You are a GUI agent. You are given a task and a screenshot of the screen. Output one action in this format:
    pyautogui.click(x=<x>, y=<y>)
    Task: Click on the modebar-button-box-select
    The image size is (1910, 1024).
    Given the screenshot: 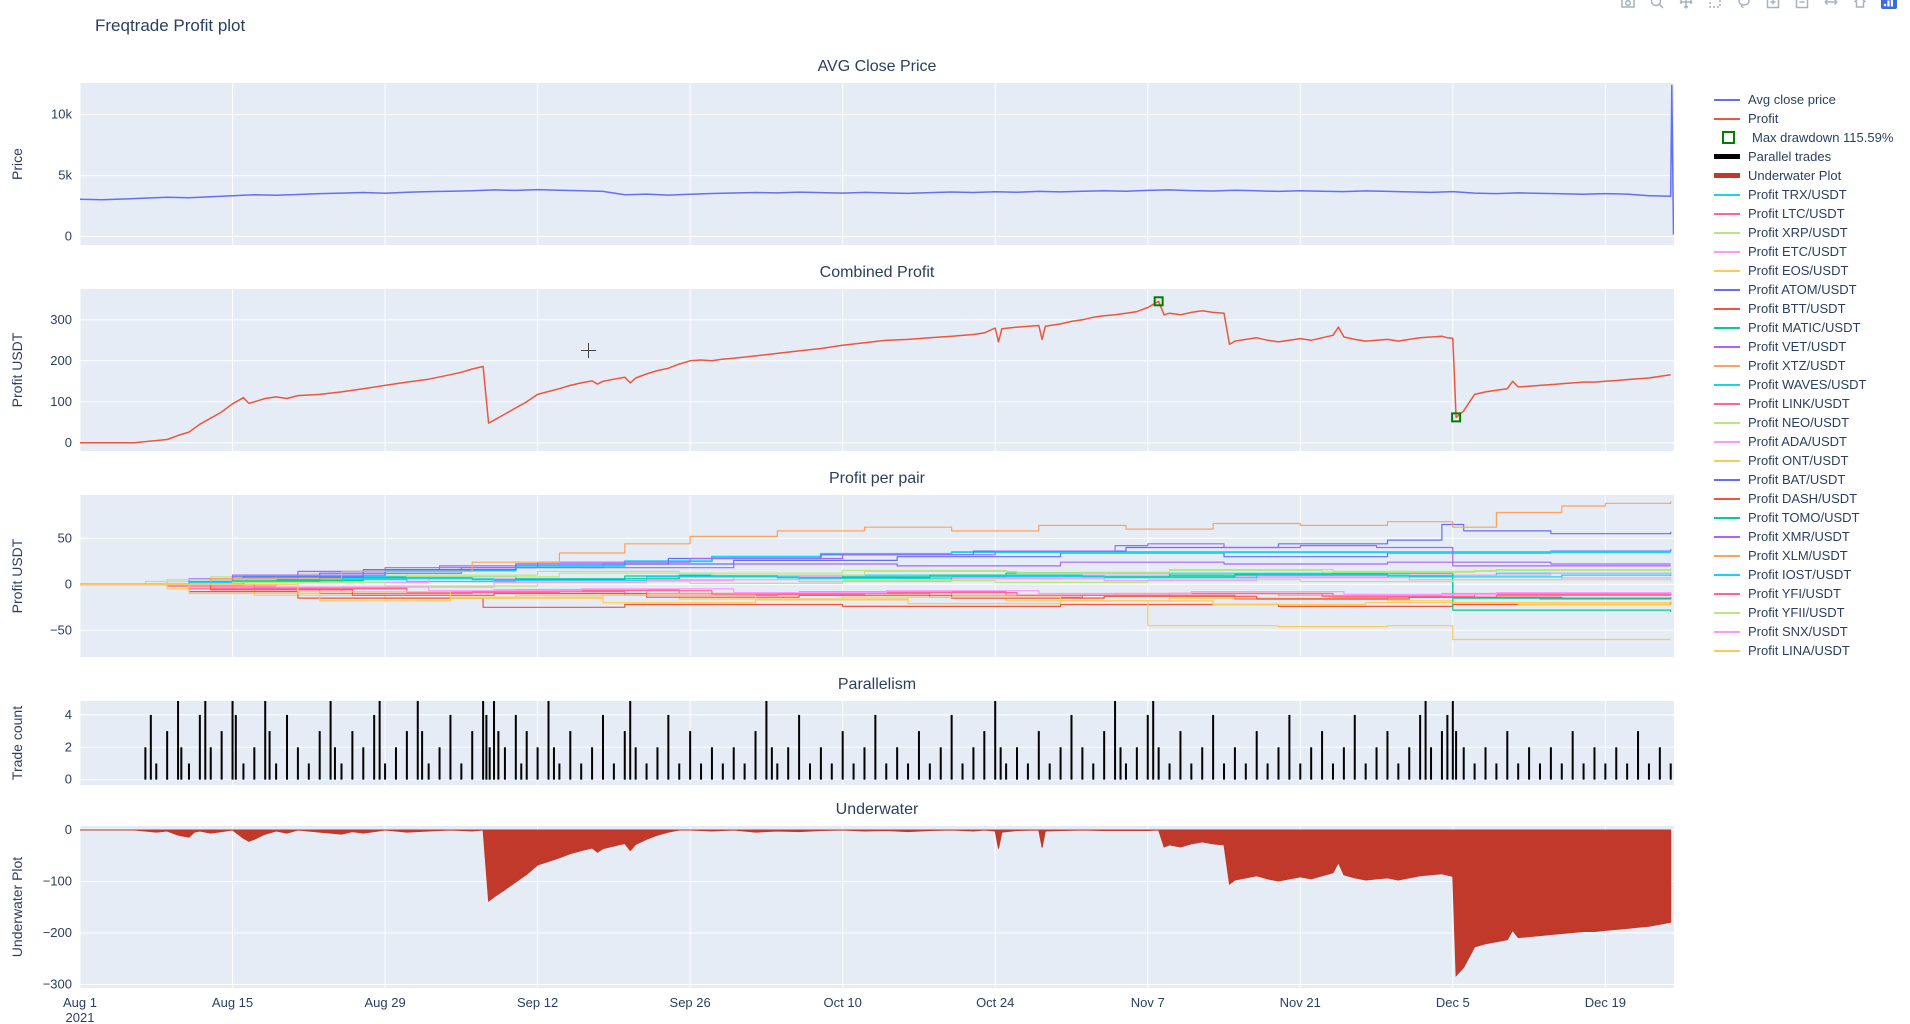 What is the action you would take?
    pyautogui.click(x=1715, y=6)
    